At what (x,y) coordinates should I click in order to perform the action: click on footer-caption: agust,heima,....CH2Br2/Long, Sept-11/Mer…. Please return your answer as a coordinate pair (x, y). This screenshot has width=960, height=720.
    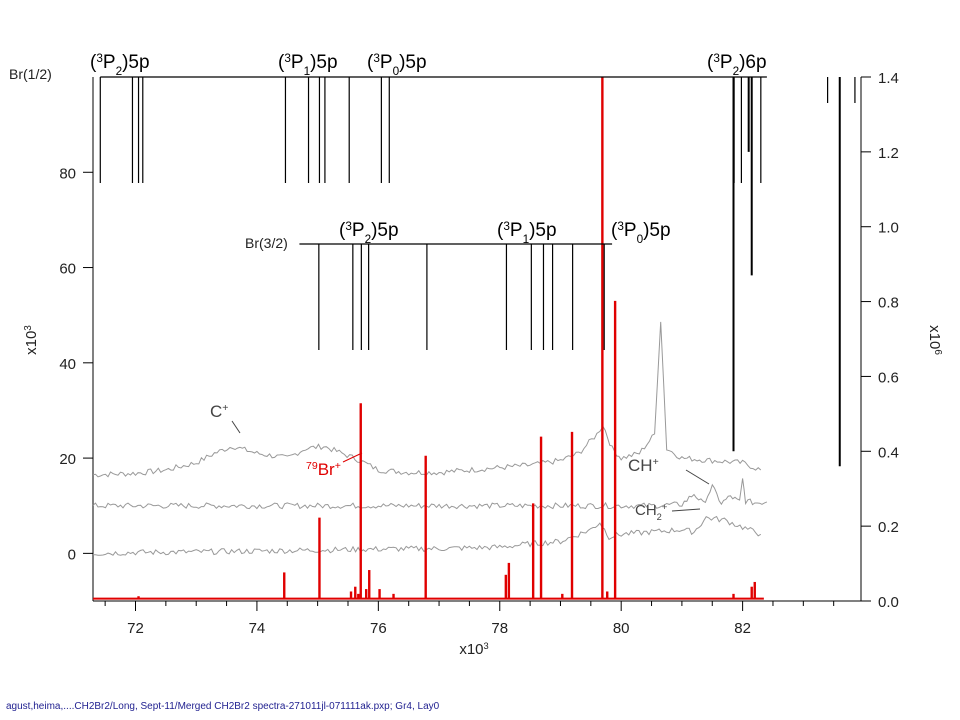
    Looking at the image, I should click on (223, 706).